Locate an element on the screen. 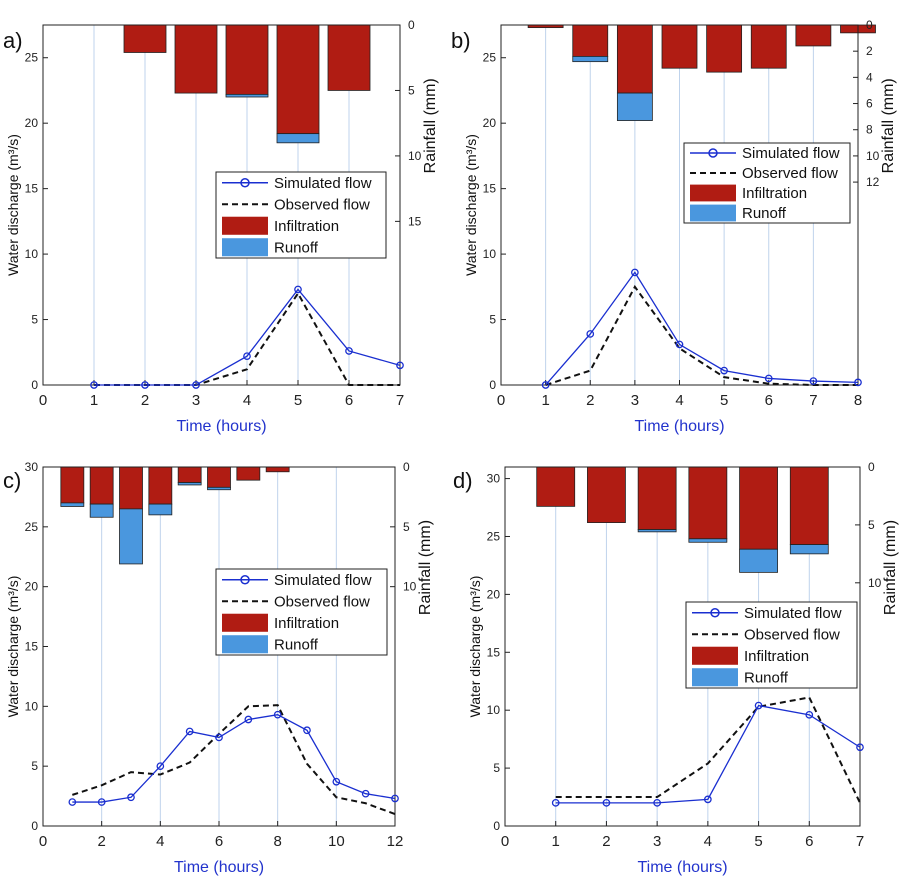  y2-tick-label: 0 is located at coordinates (871, 467).